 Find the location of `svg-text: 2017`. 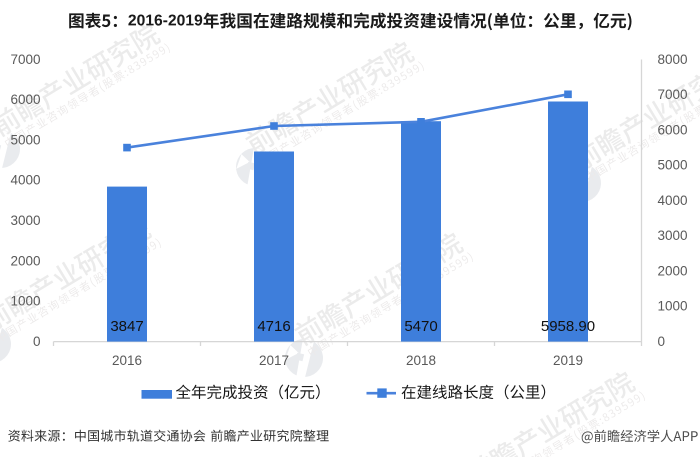

svg-text: 2017 is located at coordinates (274, 360).